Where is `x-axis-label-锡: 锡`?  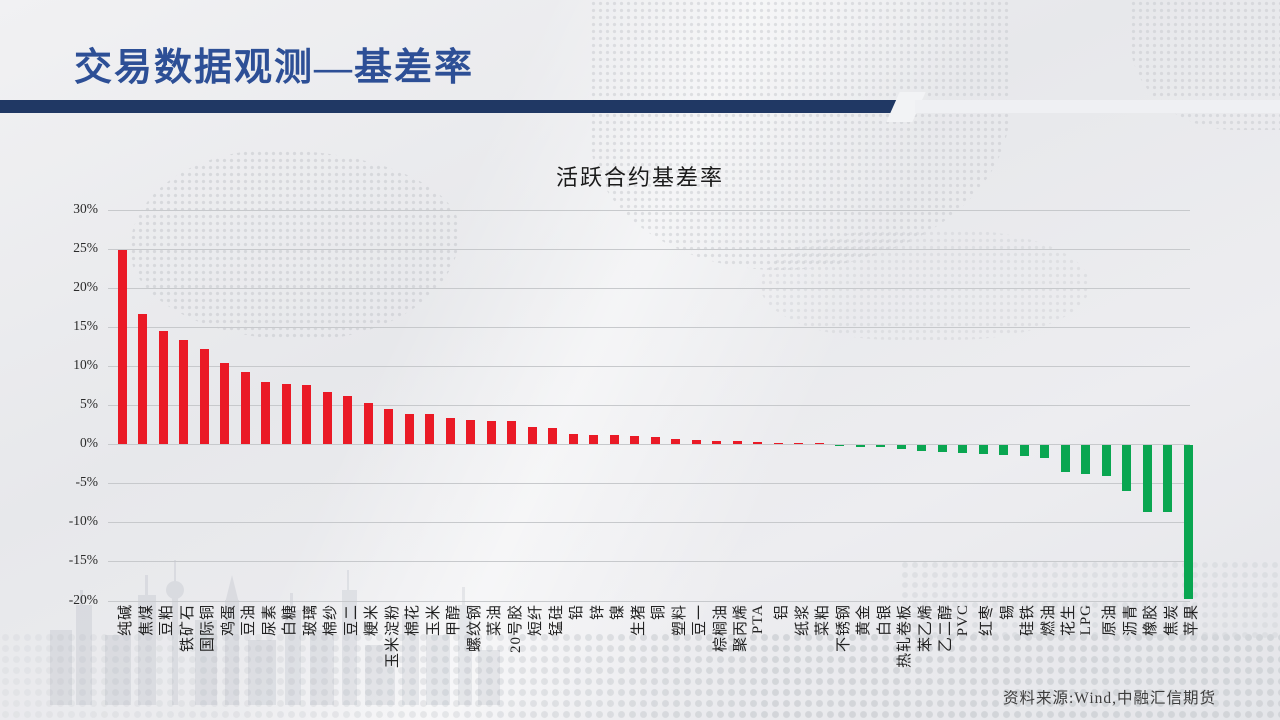
x-axis-label-锡: 锡 is located at coordinates (1007, 612).